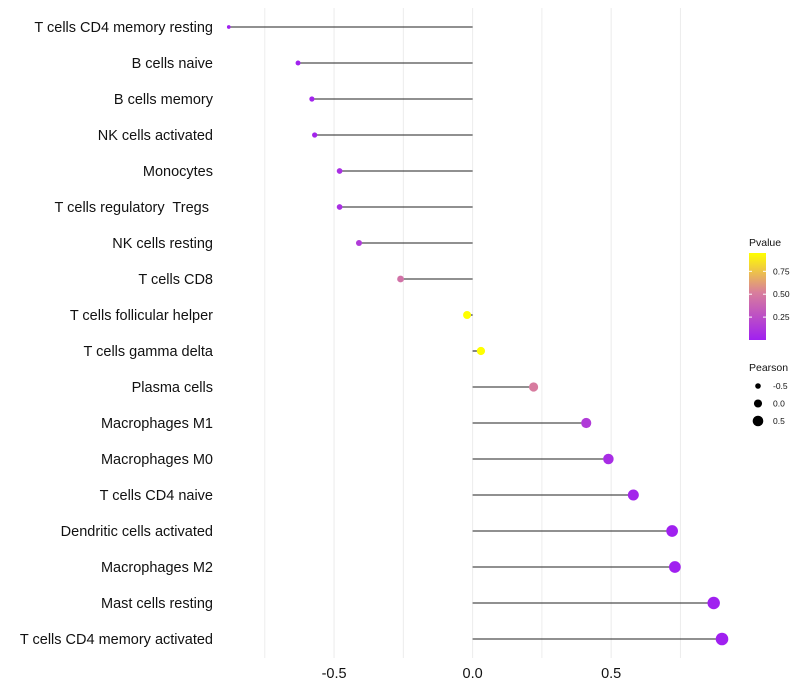 The image size is (800, 700). Describe the element at coordinates (757, 296) in the screenshot. I see `pvalue-colorbar` at that location.